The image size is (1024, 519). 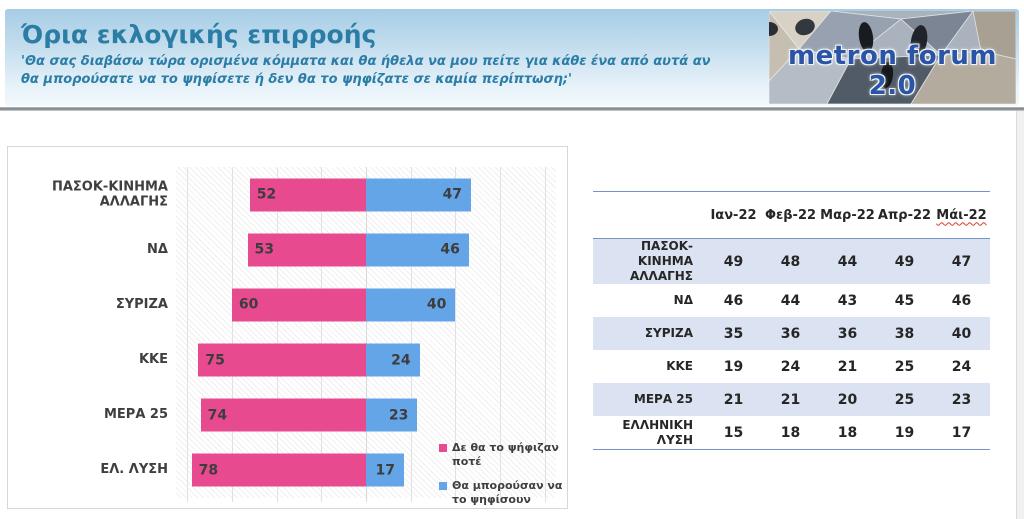 I want to click on bar-never-vote: 78, so click(x=278, y=470).